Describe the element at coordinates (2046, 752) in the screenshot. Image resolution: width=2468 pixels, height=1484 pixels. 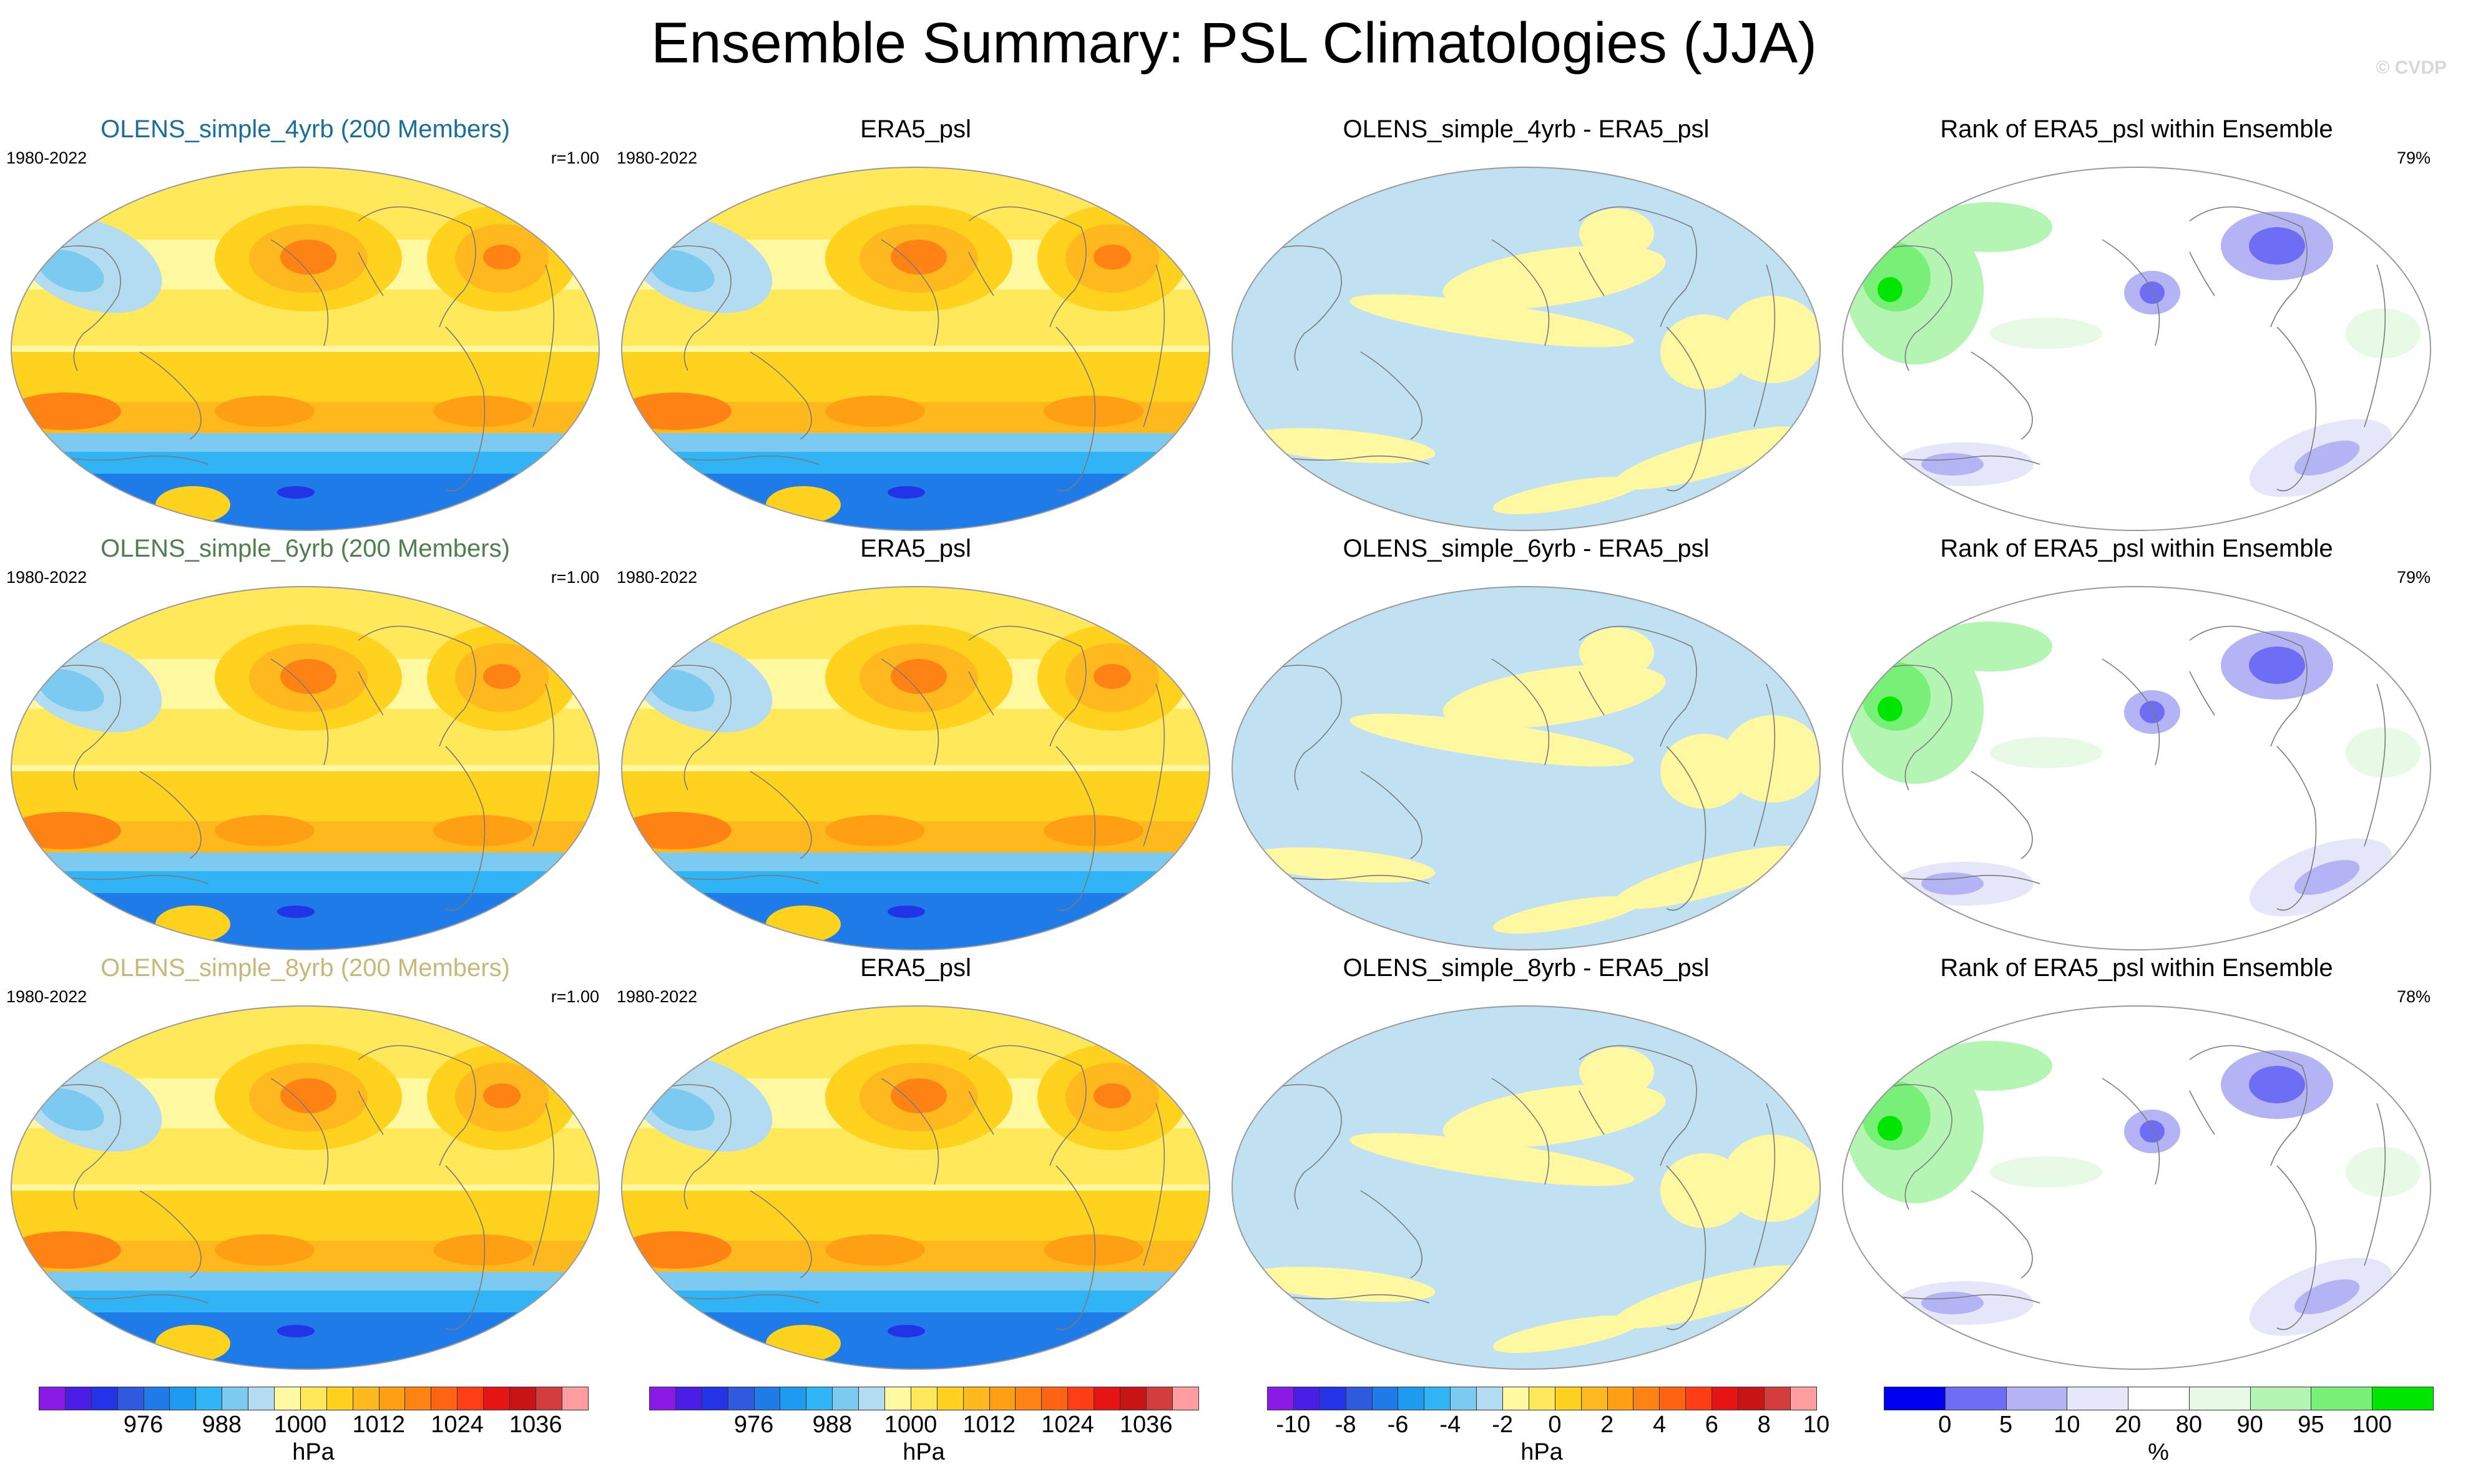
I see `rank-high-west-pacific` at that location.